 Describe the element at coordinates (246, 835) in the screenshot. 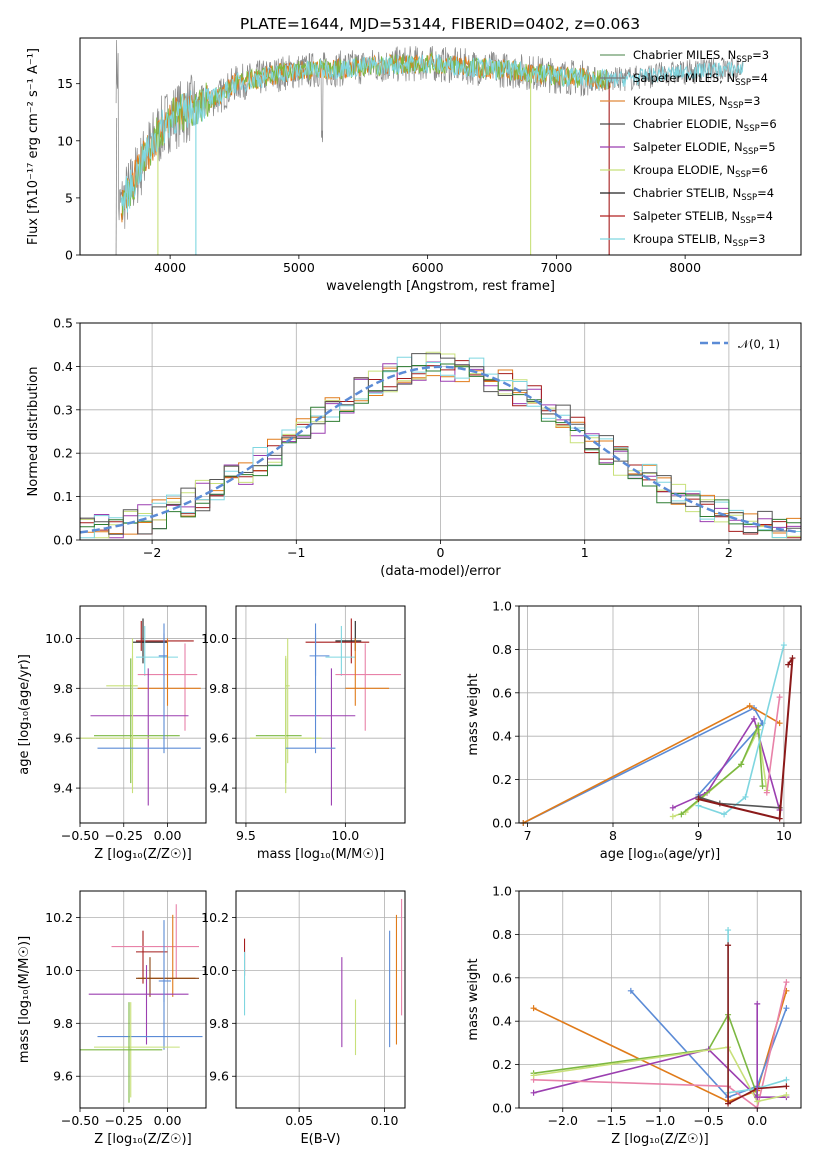

I see `x-tick-label: 9.5` at that location.